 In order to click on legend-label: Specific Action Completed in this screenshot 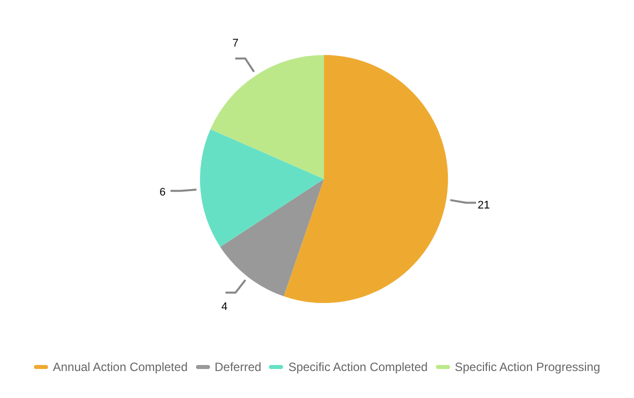, I will do `click(358, 367)`.